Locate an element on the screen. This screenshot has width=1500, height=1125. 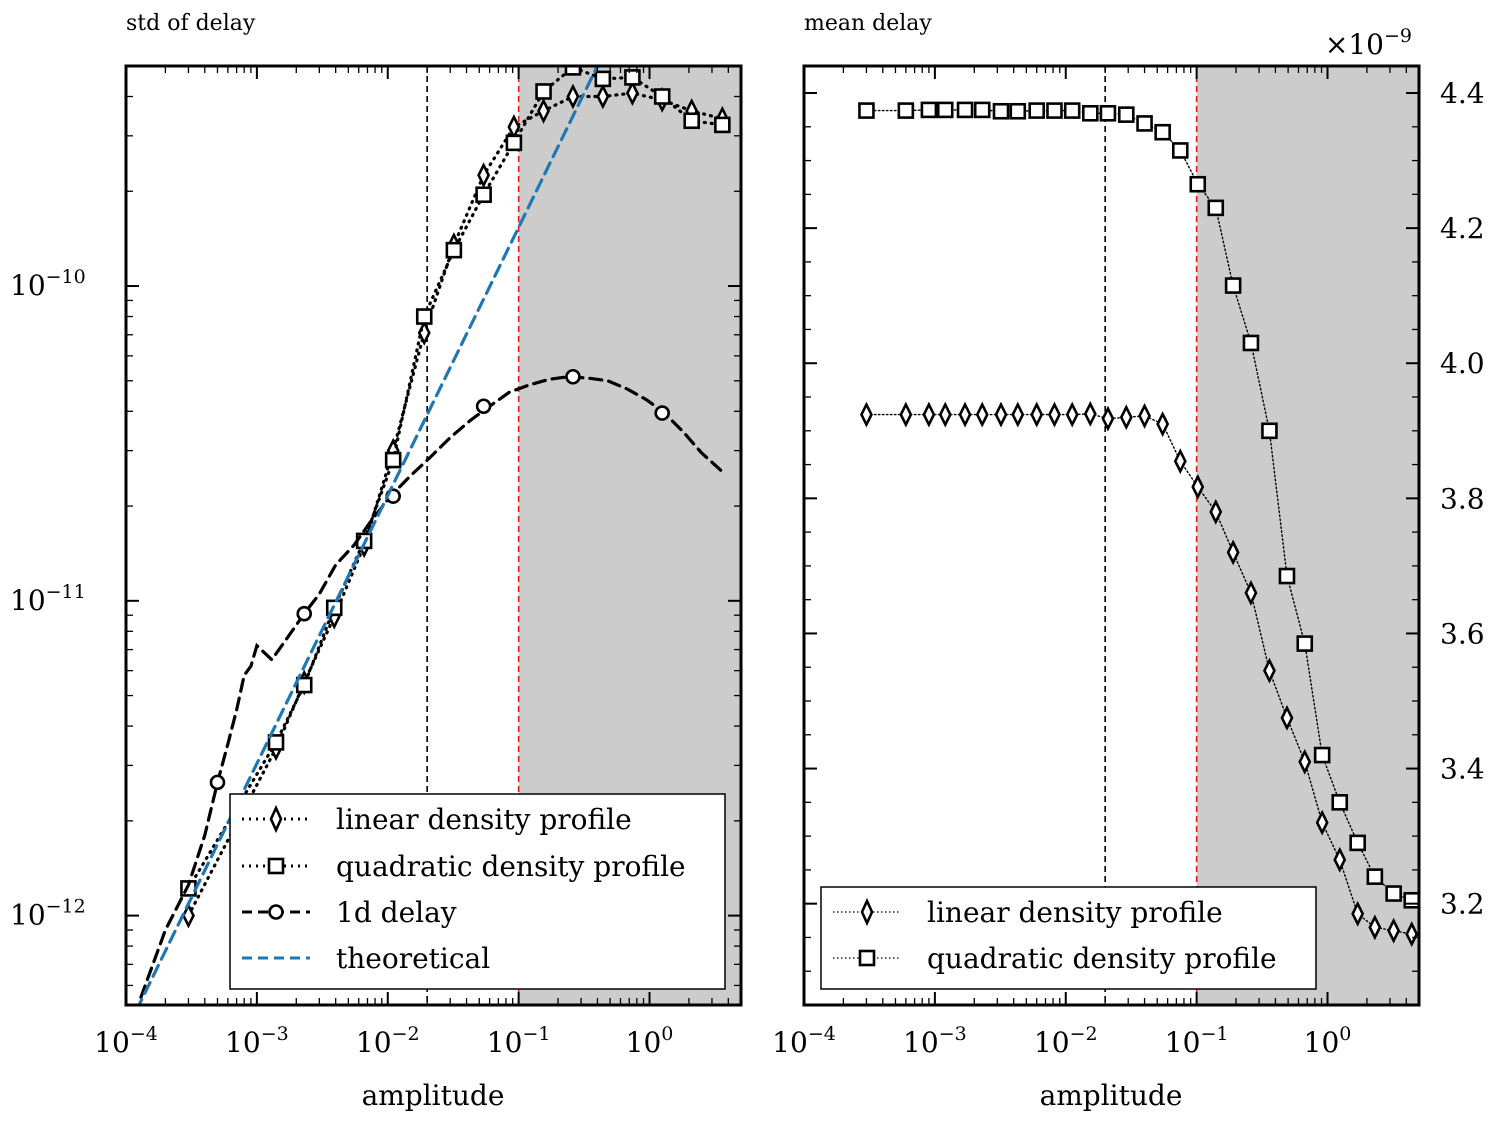
x-tick-label: 10⁻¹ is located at coordinates (519, 1041).